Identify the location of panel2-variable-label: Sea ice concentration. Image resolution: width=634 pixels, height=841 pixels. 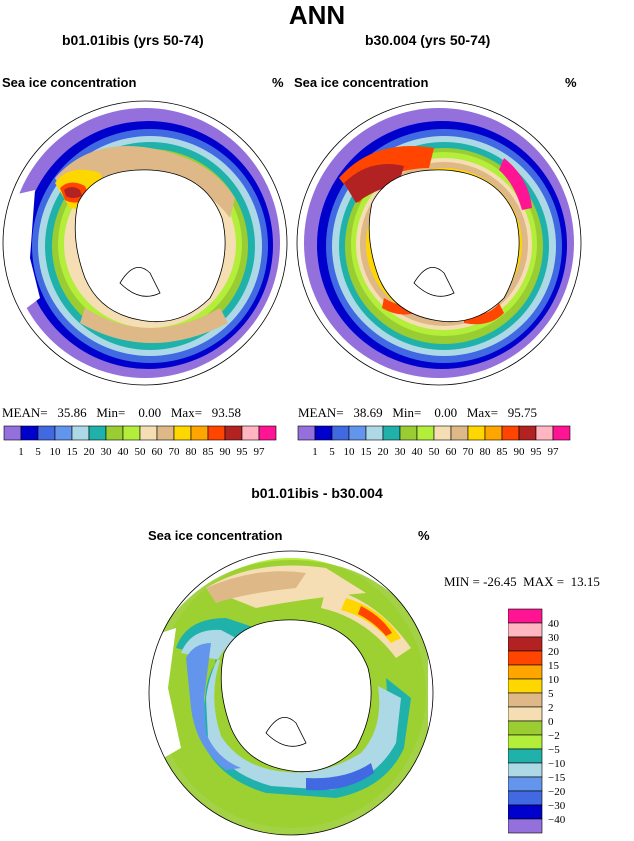
(361, 82).